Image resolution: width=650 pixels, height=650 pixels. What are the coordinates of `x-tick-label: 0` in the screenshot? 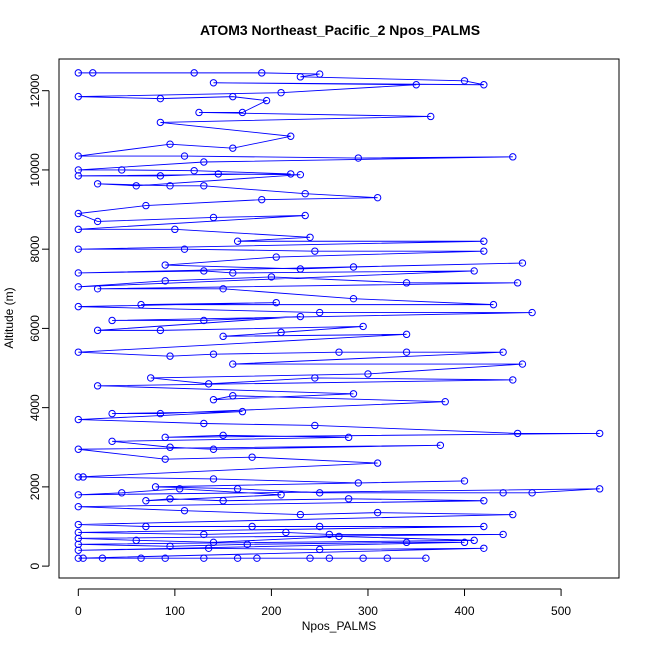 It's located at (78, 611).